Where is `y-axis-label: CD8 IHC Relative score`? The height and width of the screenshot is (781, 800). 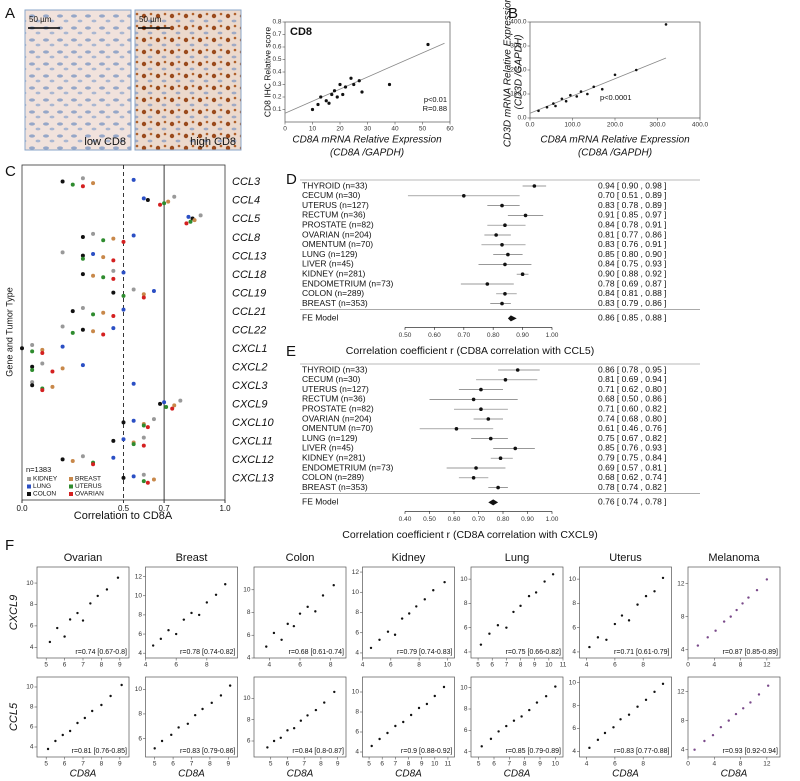
y-axis-label: CD8 IHC Relative score is located at coordinates (267, 72).